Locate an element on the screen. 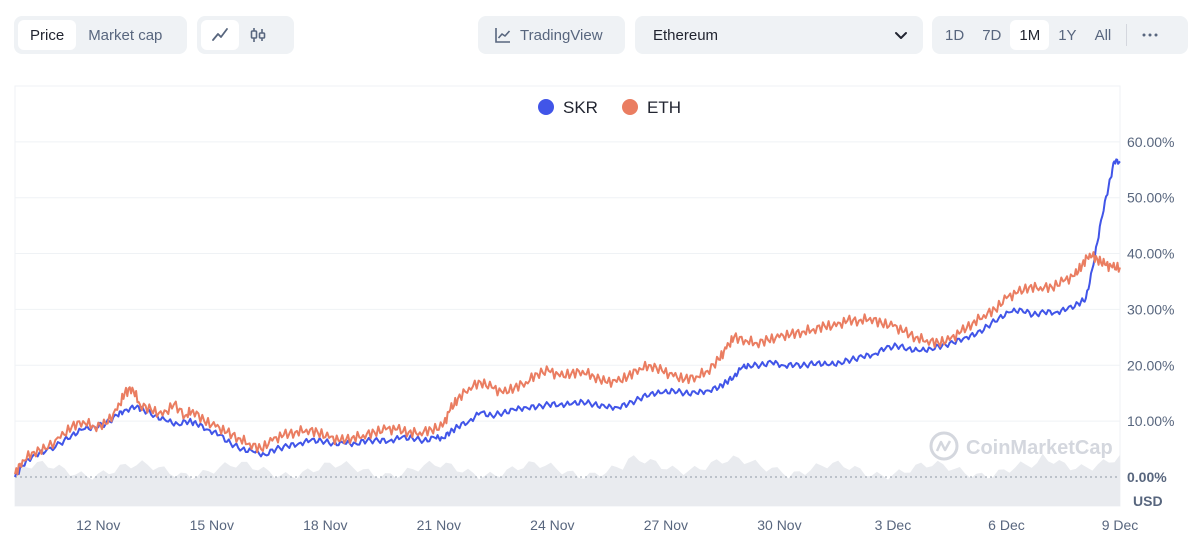 Image resolution: width=1200 pixels, height=548 pixels. chart-type-toggle is located at coordinates (245, 35).